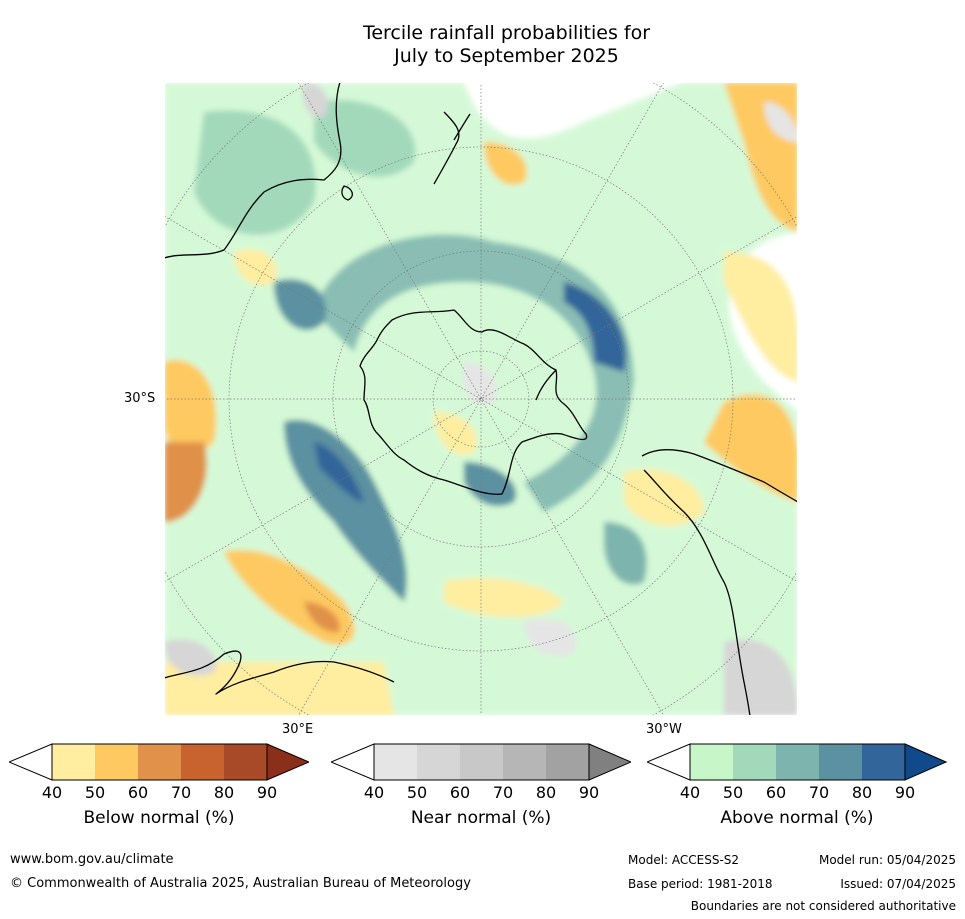 This screenshot has height=919, width=965. What do you see at coordinates (298, 729) in the screenshot?
I see `lon-label-30e: 30°E` at bounding box center [298, 729].